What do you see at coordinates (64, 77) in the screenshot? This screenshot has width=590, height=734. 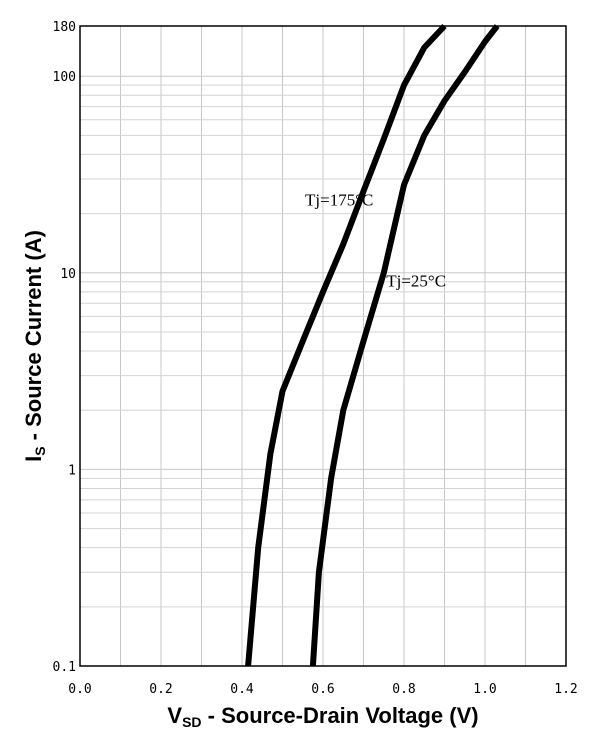 I see `y-tick-label: 100` at bounding box center [64, 77].